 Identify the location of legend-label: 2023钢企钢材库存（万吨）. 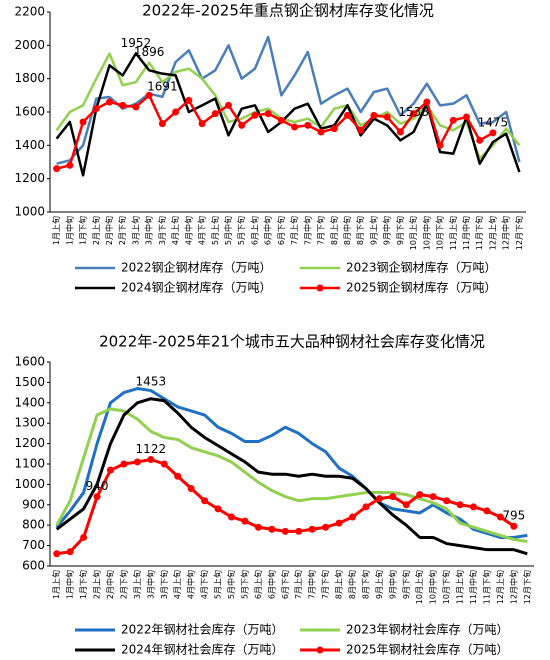
(421, 267).